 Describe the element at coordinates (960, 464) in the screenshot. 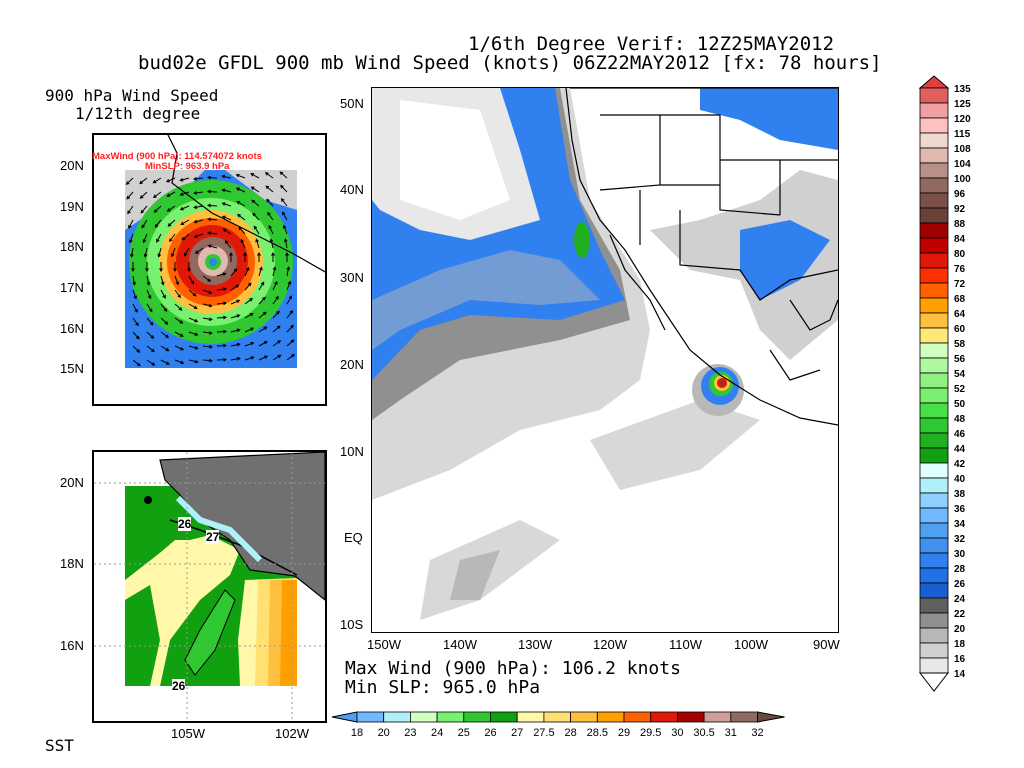

I see `colorbar-label: 42` at that location.